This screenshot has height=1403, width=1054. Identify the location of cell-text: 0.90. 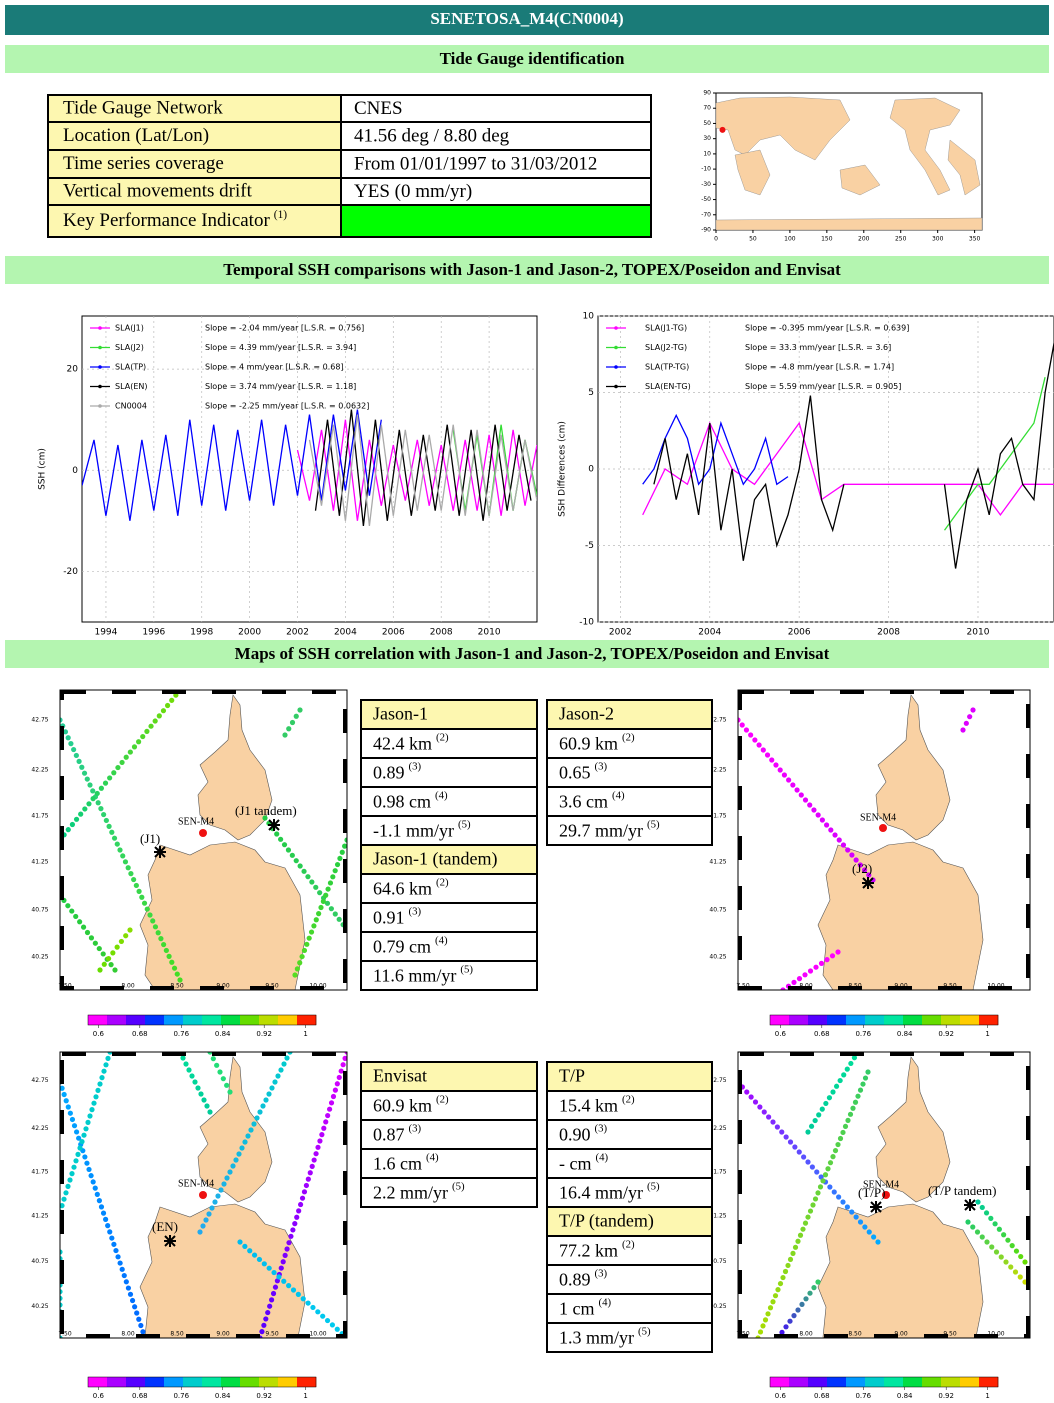
(575, 1135).